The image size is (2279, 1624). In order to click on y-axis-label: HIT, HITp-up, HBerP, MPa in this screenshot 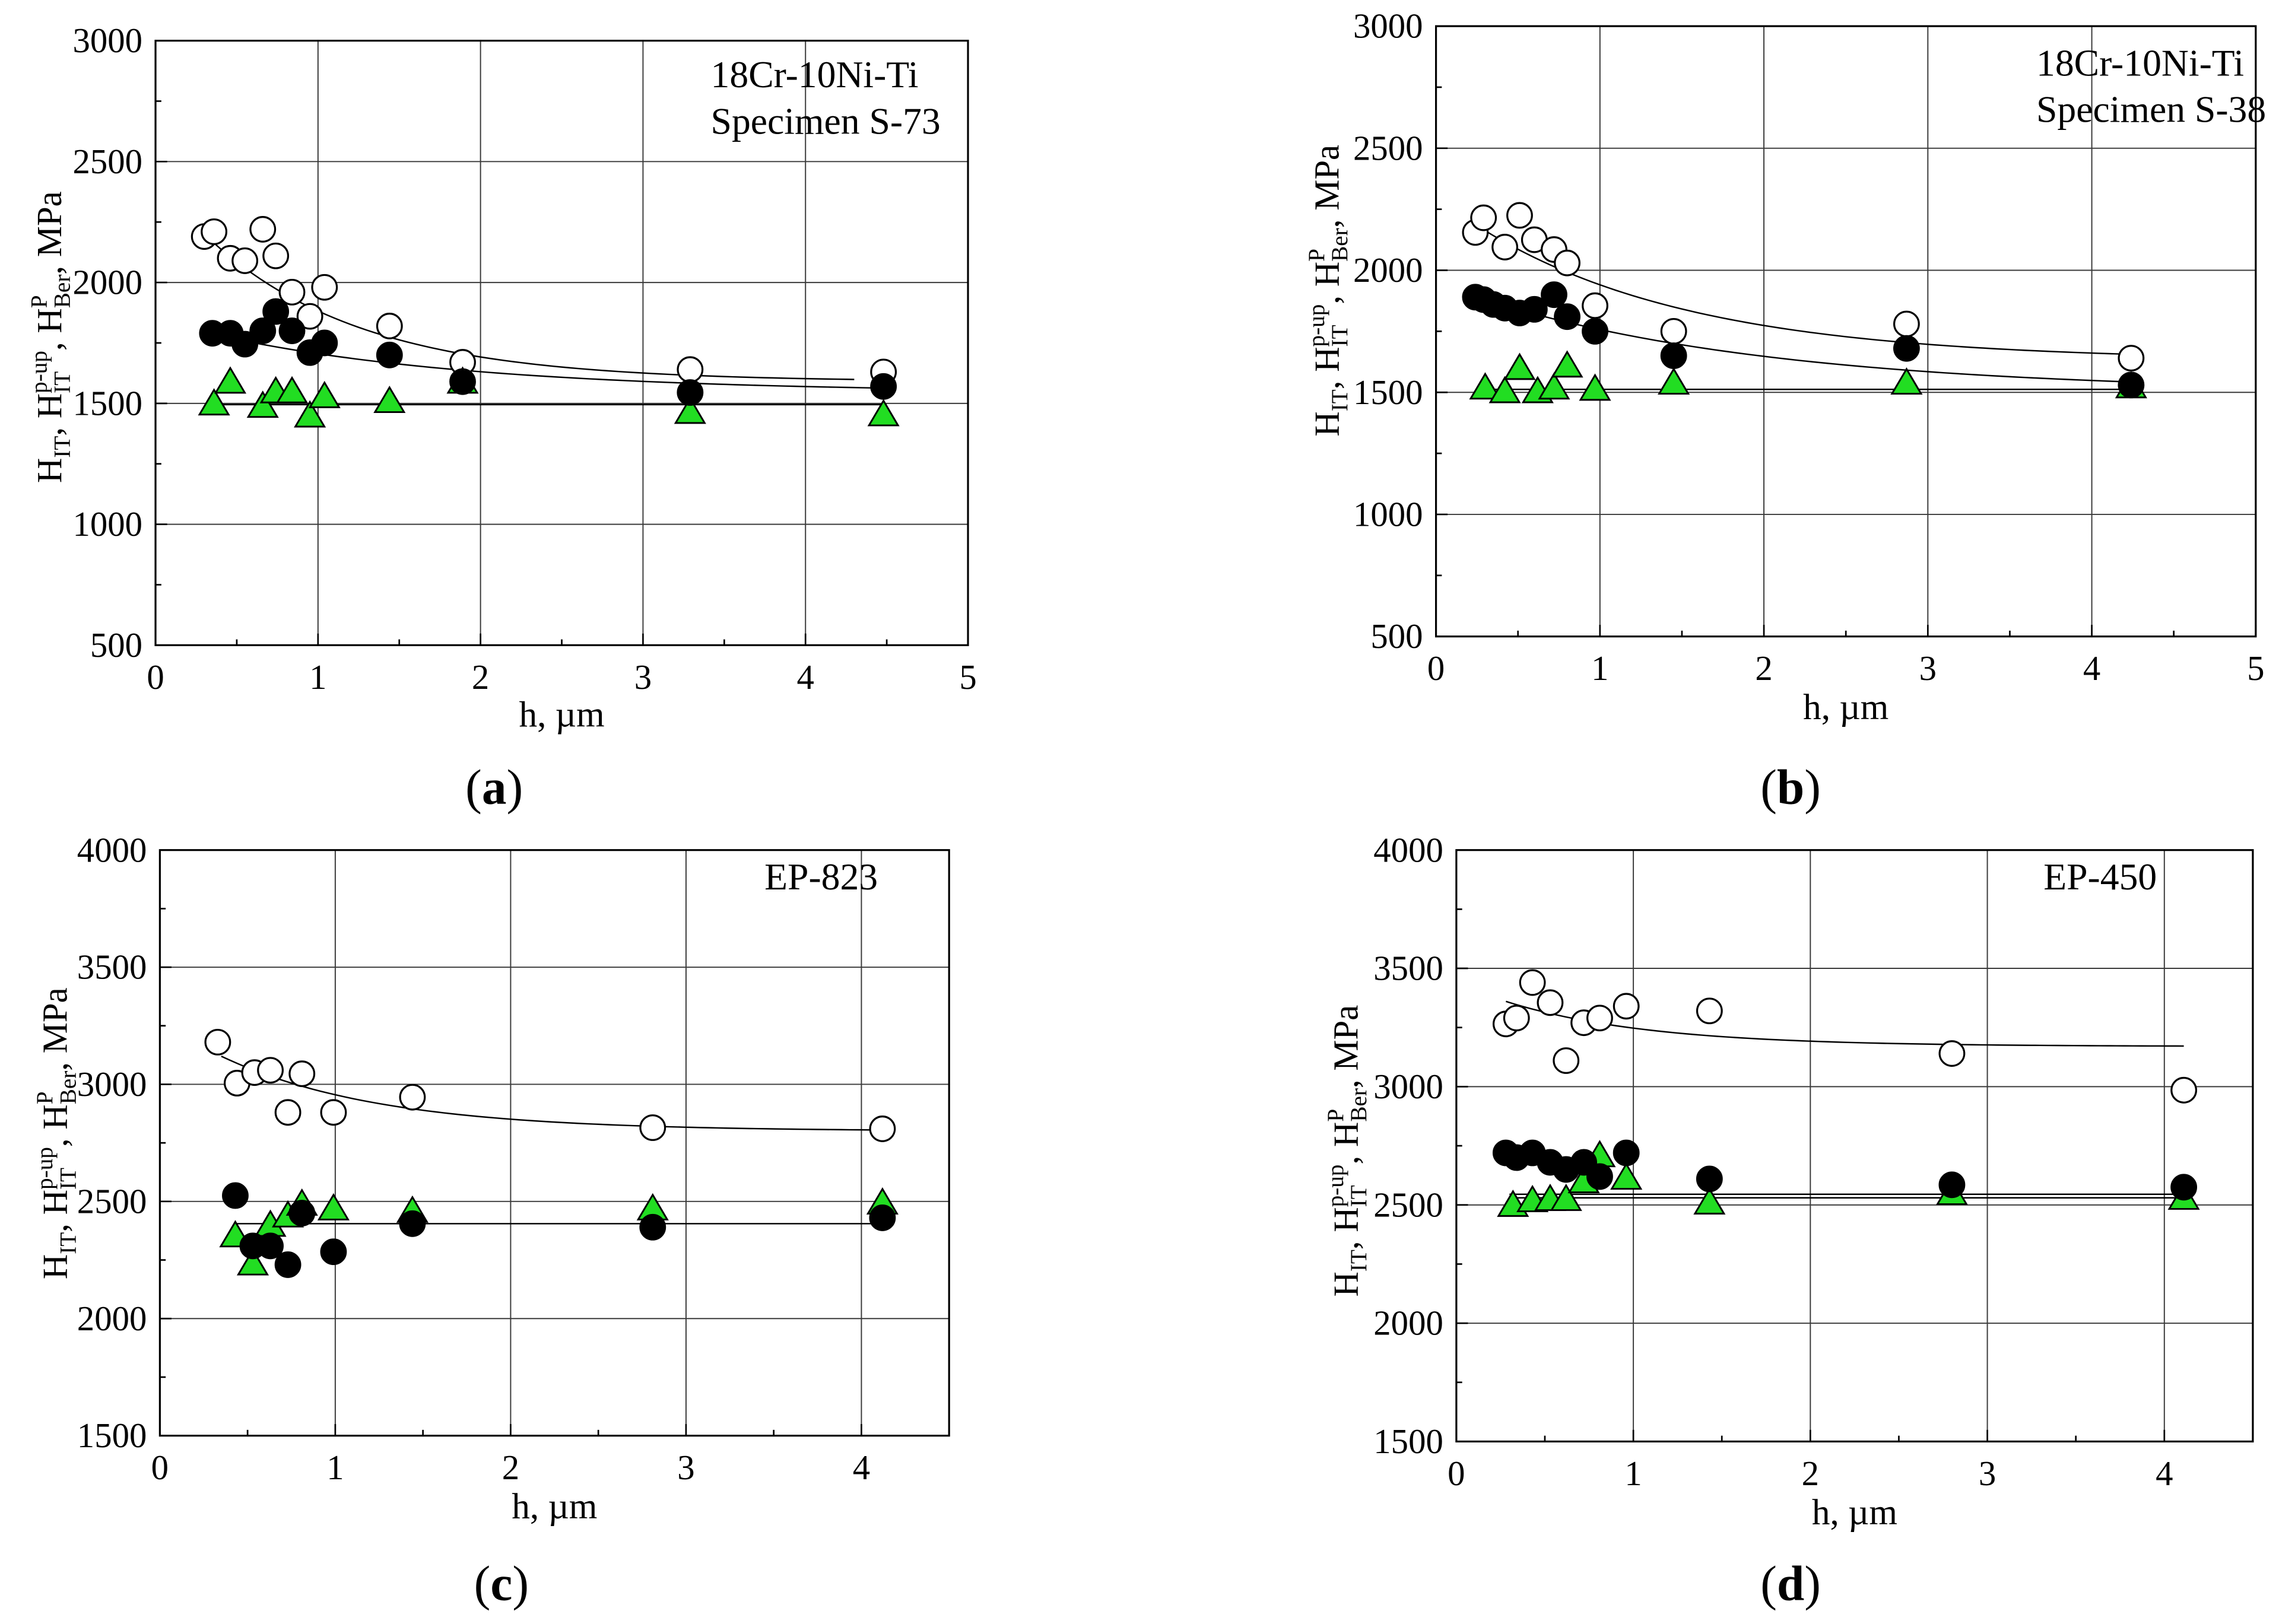, I will do `click(1347, 1151)`.